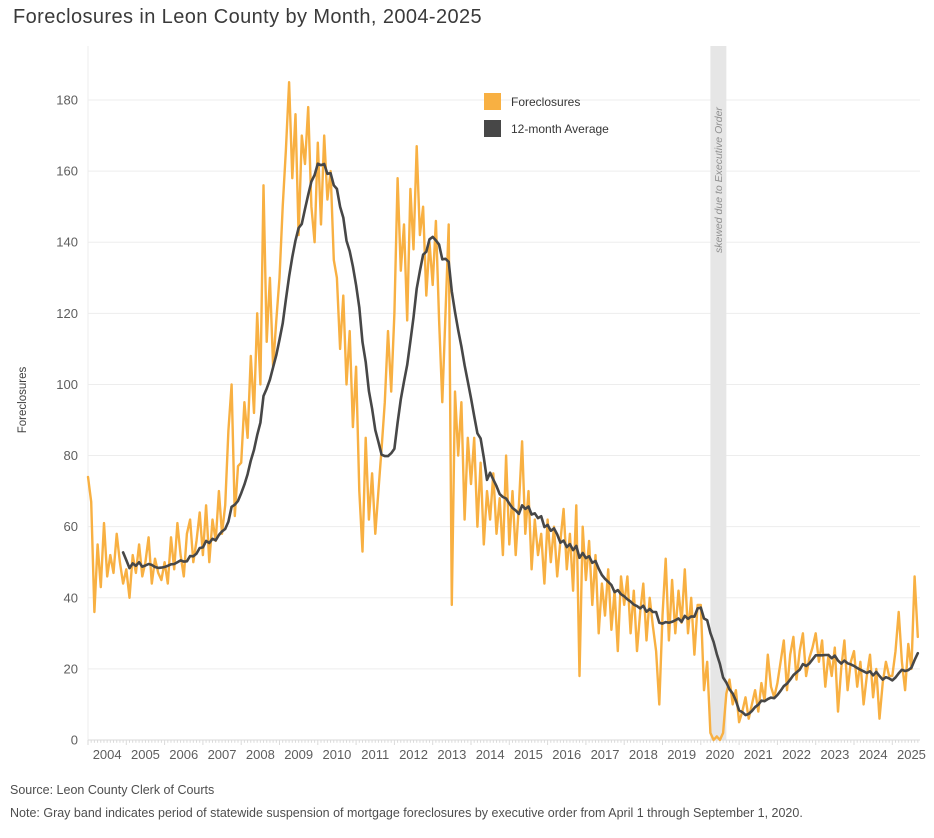  I want to click on svg-text: 2005, so click(145, 754).